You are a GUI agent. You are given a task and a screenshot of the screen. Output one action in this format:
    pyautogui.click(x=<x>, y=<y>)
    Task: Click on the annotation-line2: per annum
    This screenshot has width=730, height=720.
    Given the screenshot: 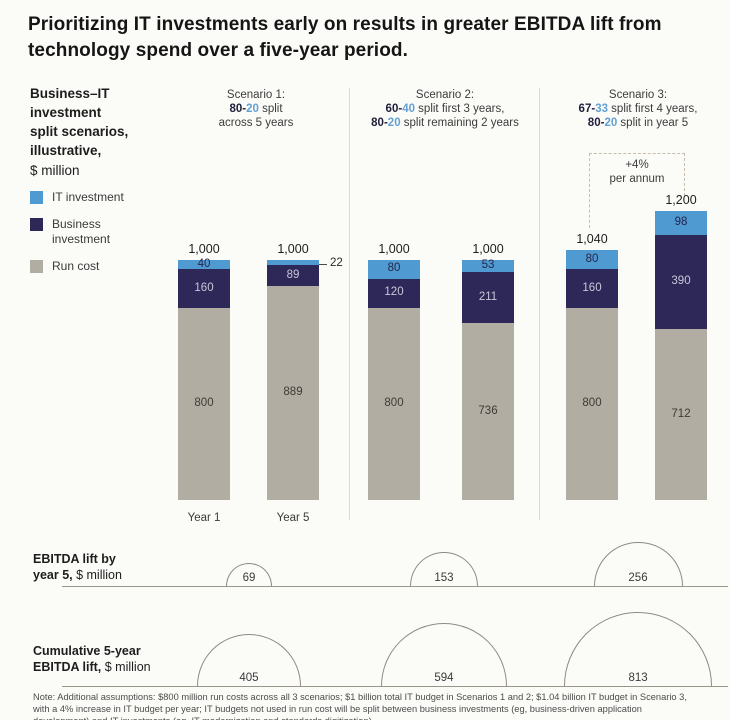 What is the action you would take?
    pyautogui.click(x=637, y=179)
    